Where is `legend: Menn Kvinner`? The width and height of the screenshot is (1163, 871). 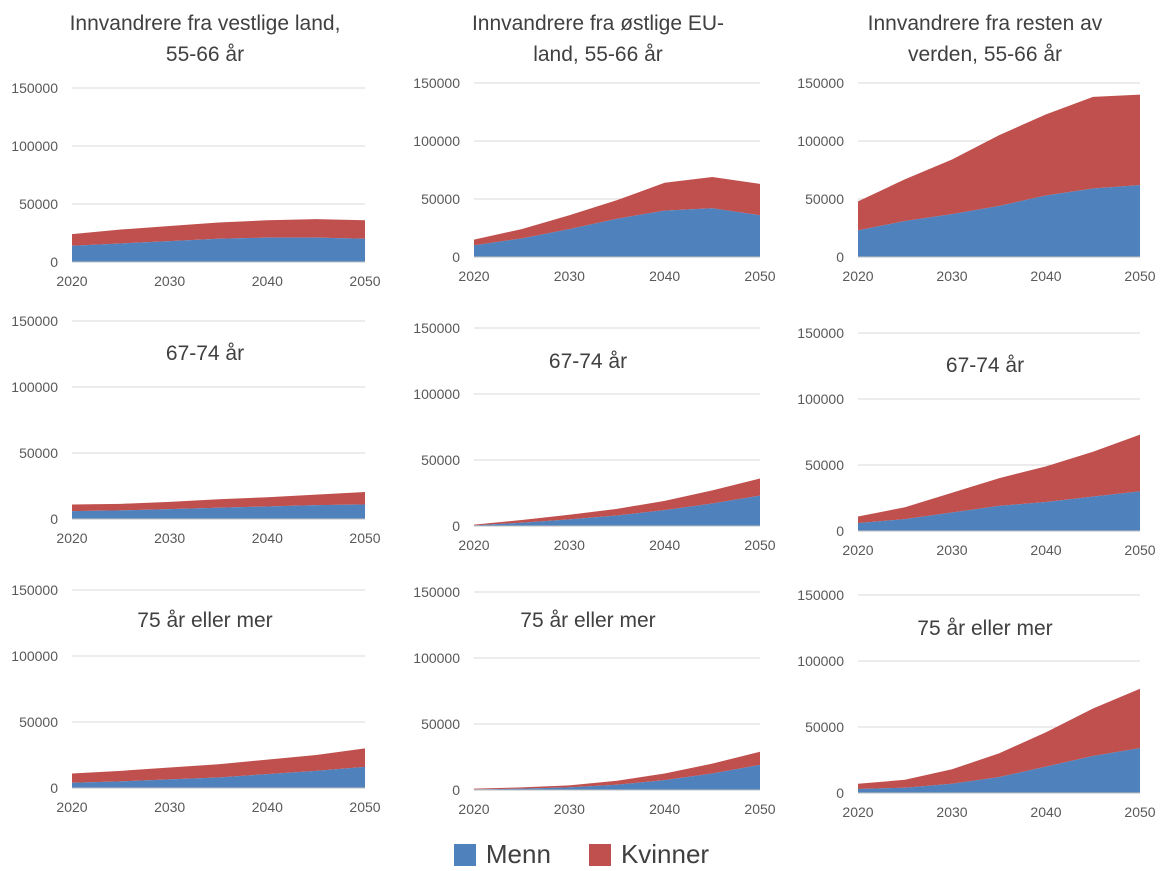 legend: Menn Kvinner is located at coordinates (581, 854).